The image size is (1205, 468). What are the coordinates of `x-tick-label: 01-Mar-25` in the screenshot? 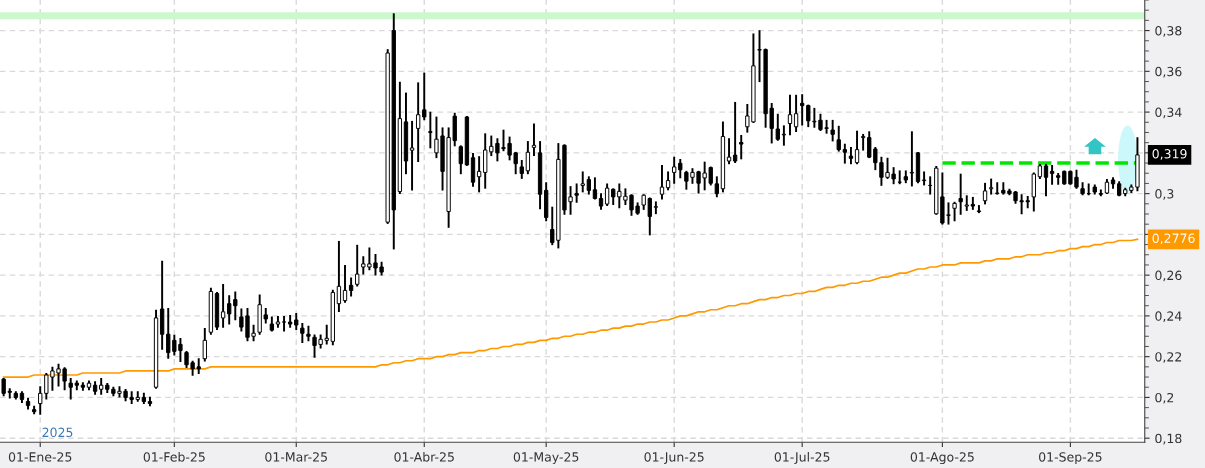 It's located at (296, 457).